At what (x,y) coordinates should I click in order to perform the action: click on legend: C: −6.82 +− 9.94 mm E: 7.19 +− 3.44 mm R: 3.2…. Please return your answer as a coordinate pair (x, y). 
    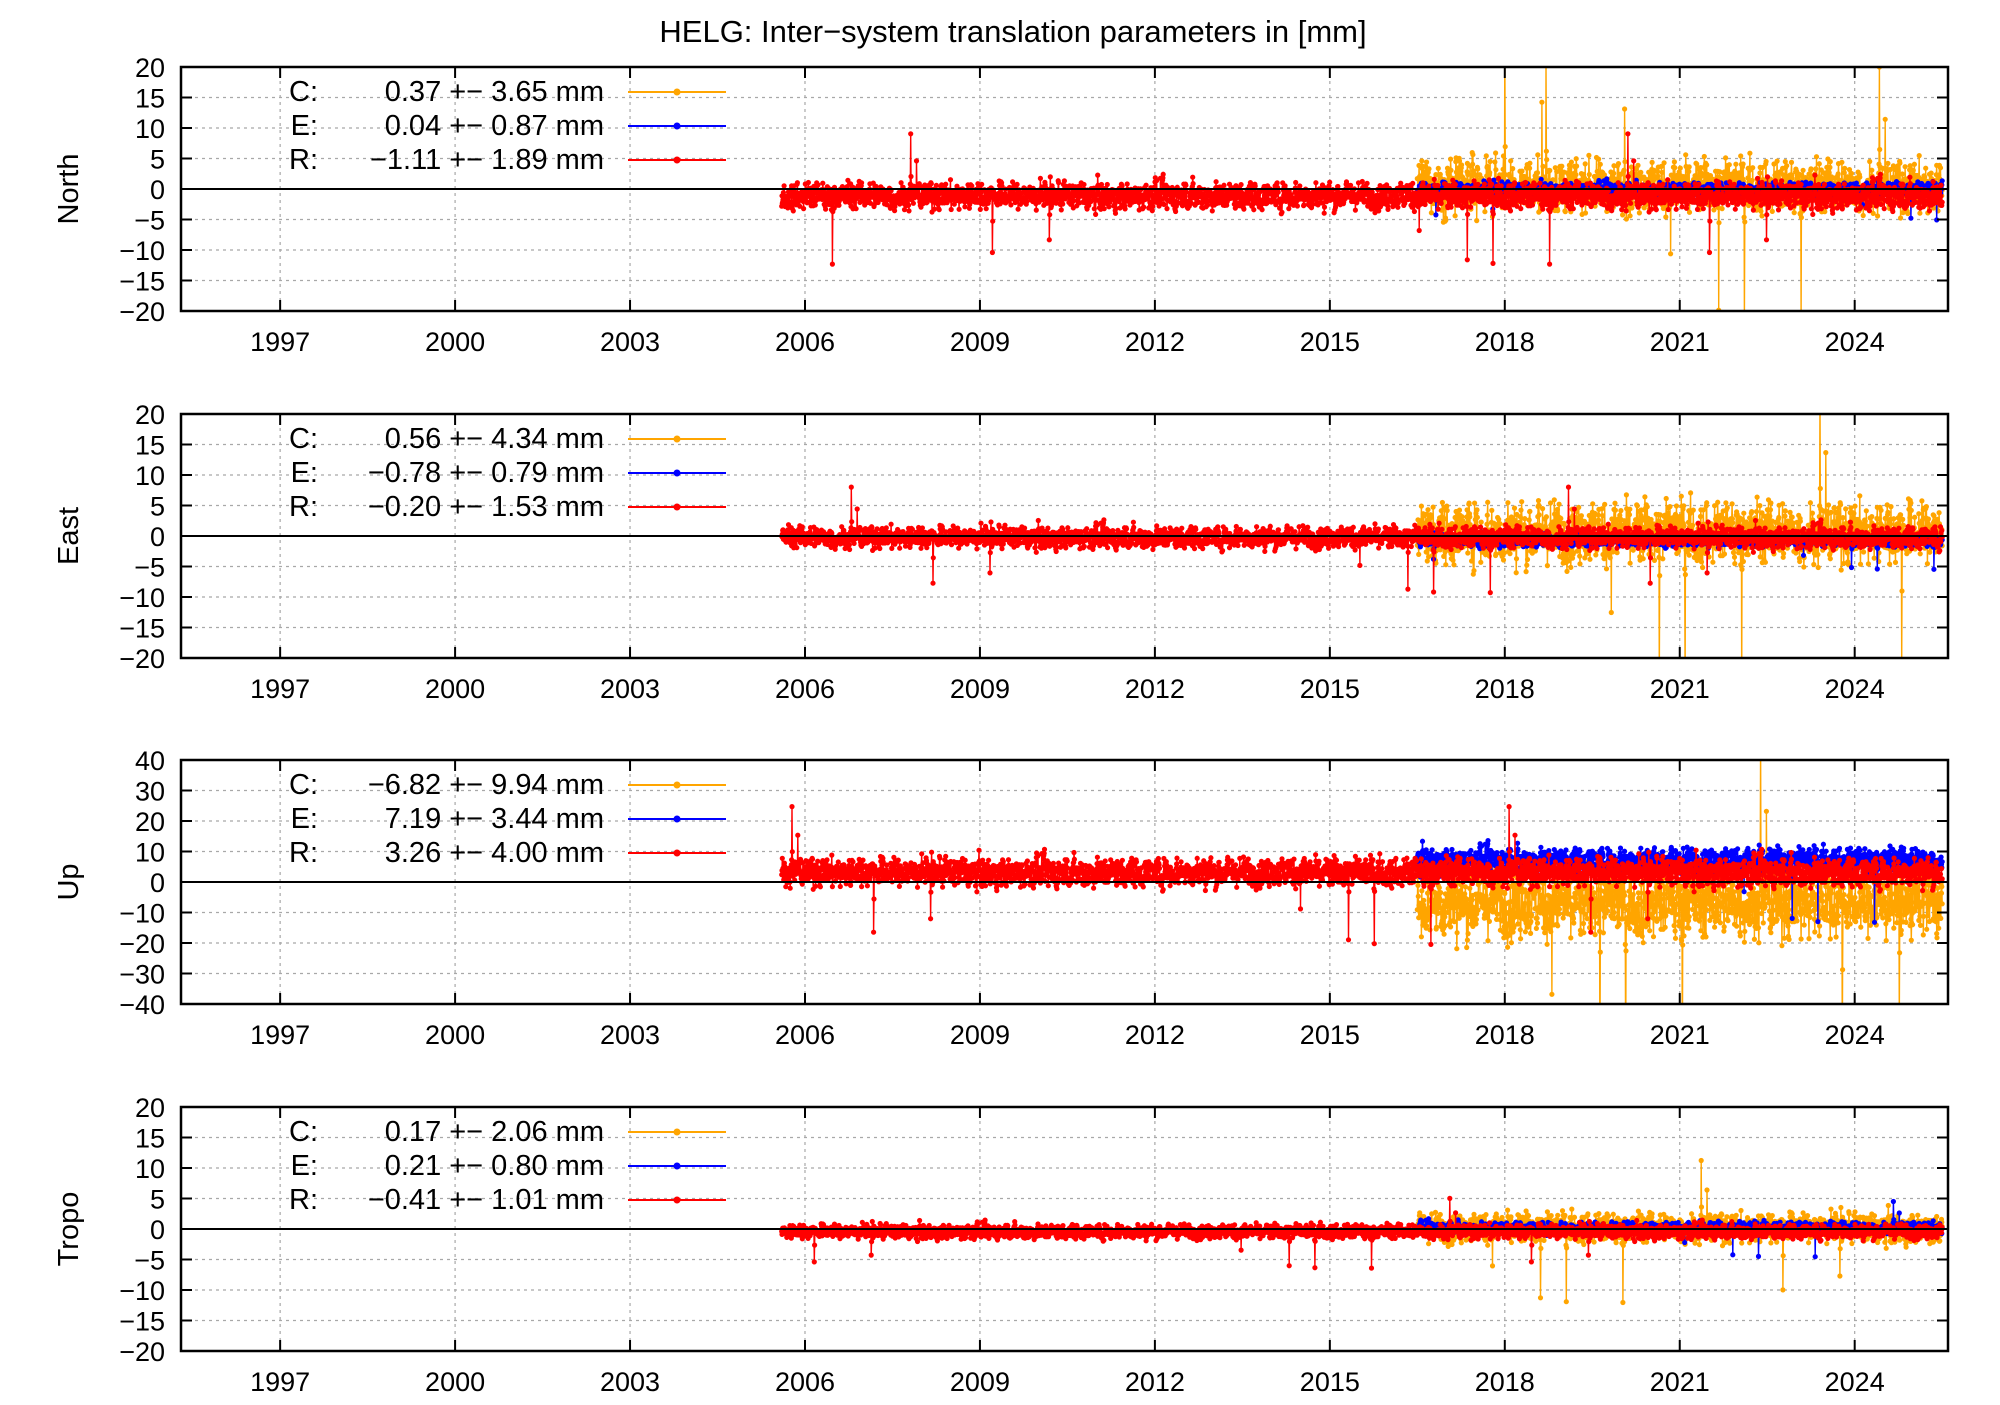
    Looking at the image, I should click on (507, 819).